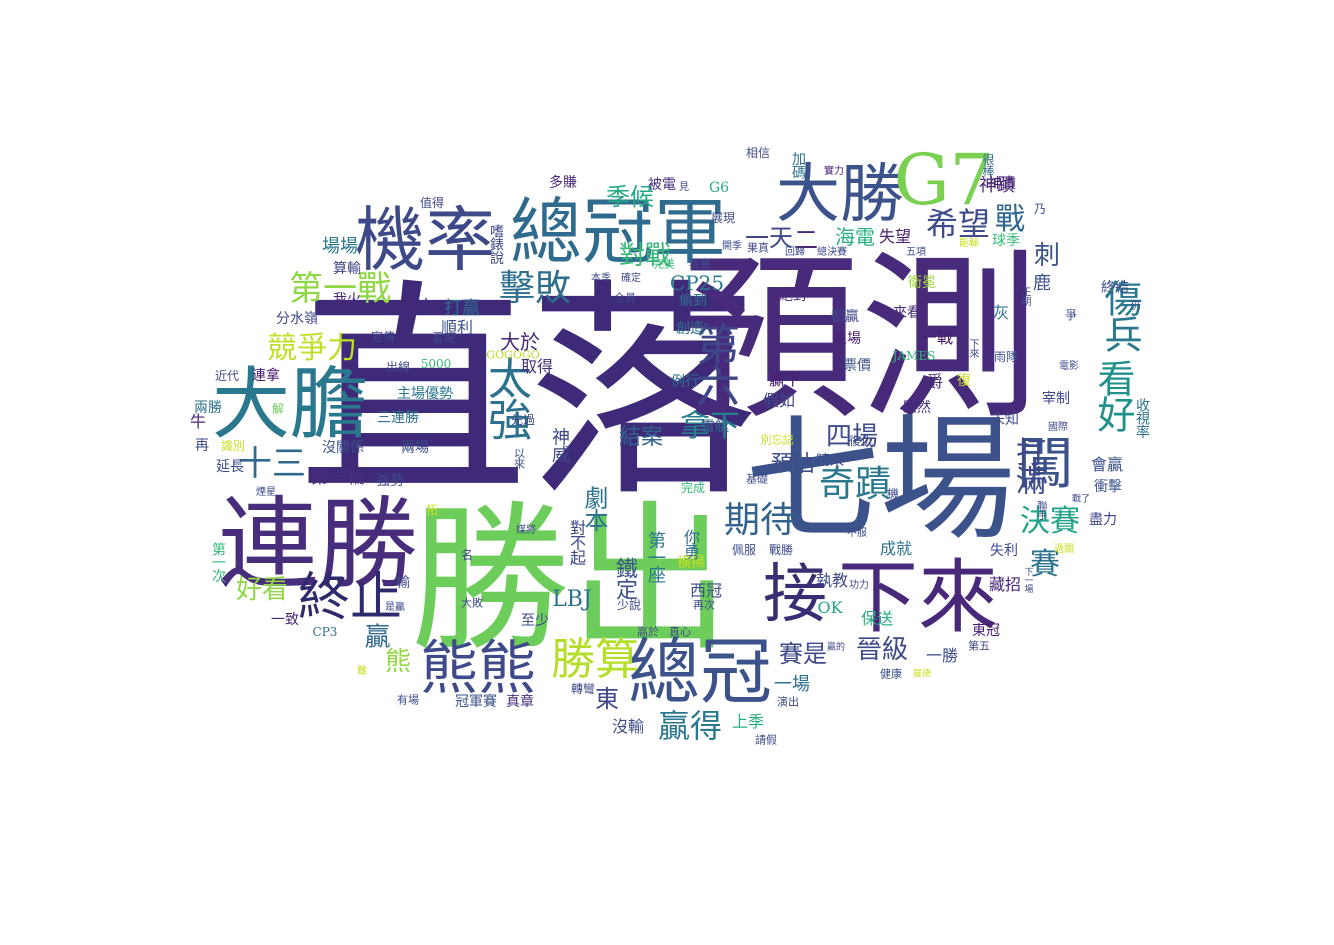 This screenshot has height=945, width=1334. What do you see at coordinates (583, 689) in the screenshot?
I see `cloud-word: 轉彎` at bounding box center [583, 689].